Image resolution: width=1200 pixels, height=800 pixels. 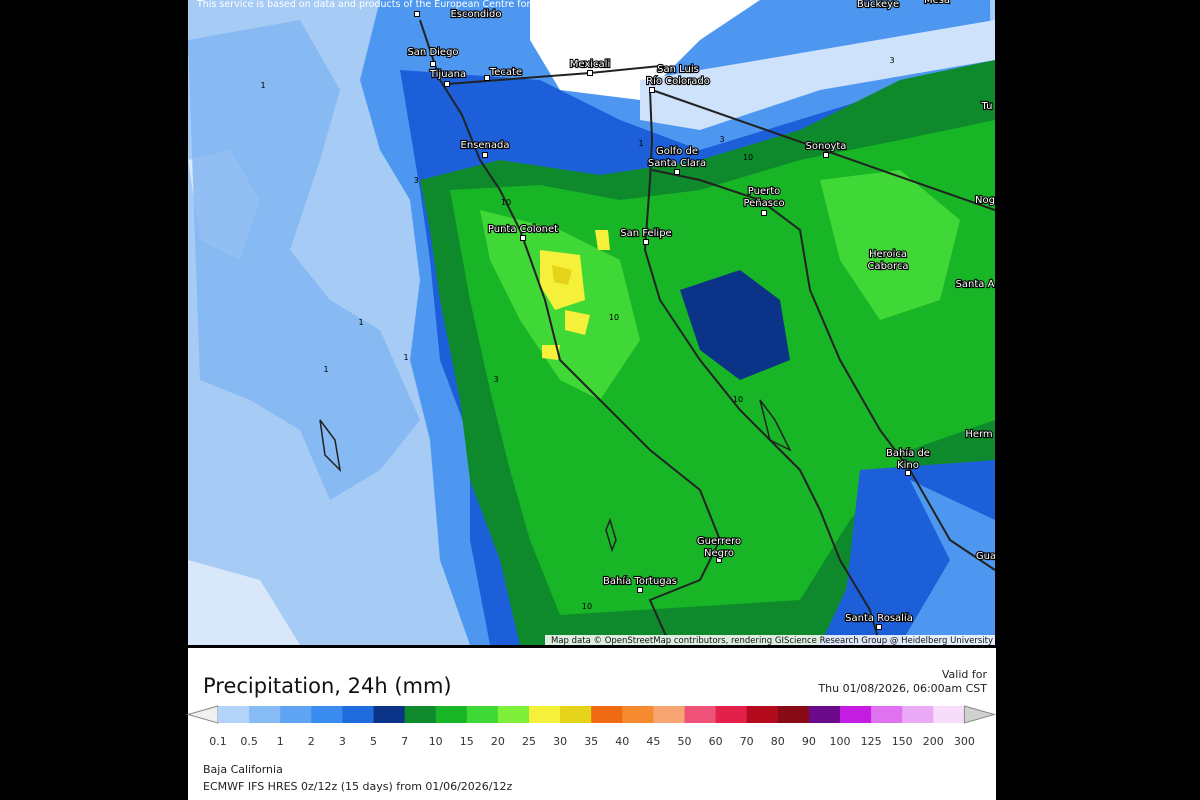 What do you see at coordinates (937, 3) in the screenshot?
I see `city-label: Mesa` at bounding box center [937, 3].